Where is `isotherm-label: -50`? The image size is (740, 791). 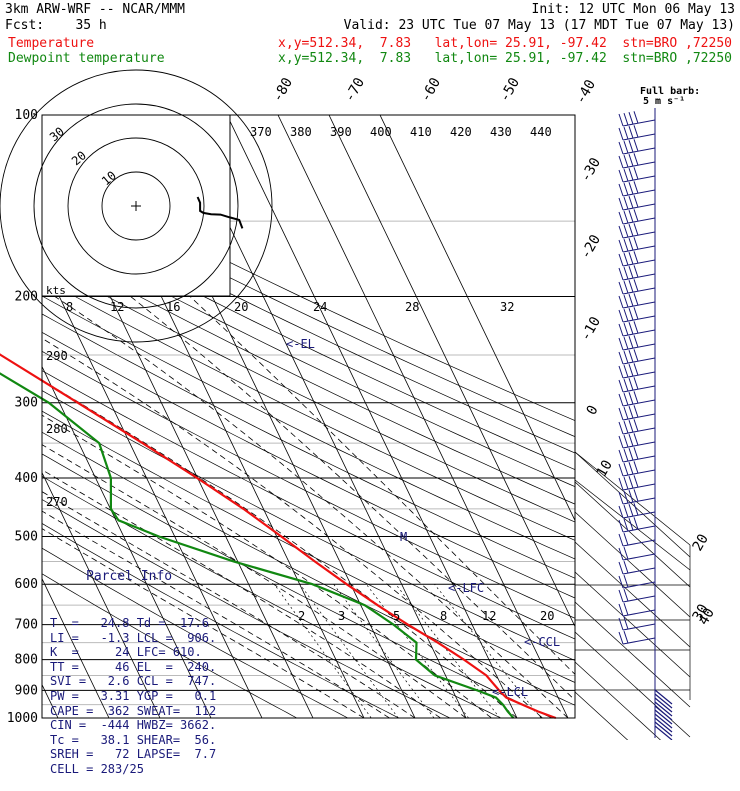 isotherm-label: -50 is located at coordinates (510, 90).